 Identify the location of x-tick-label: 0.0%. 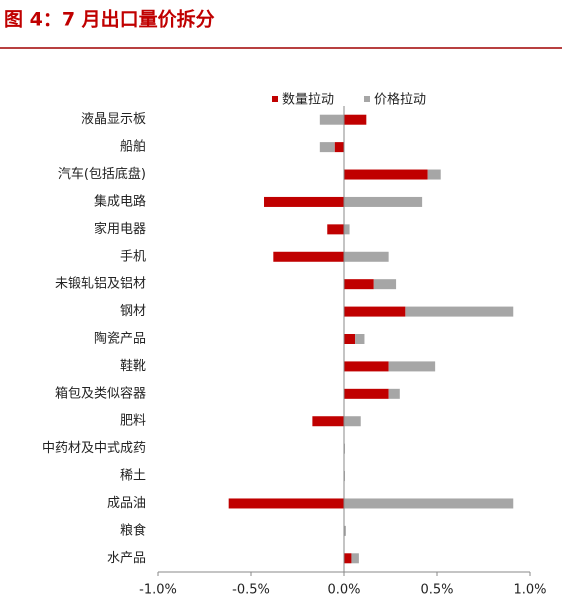
(343, 590).